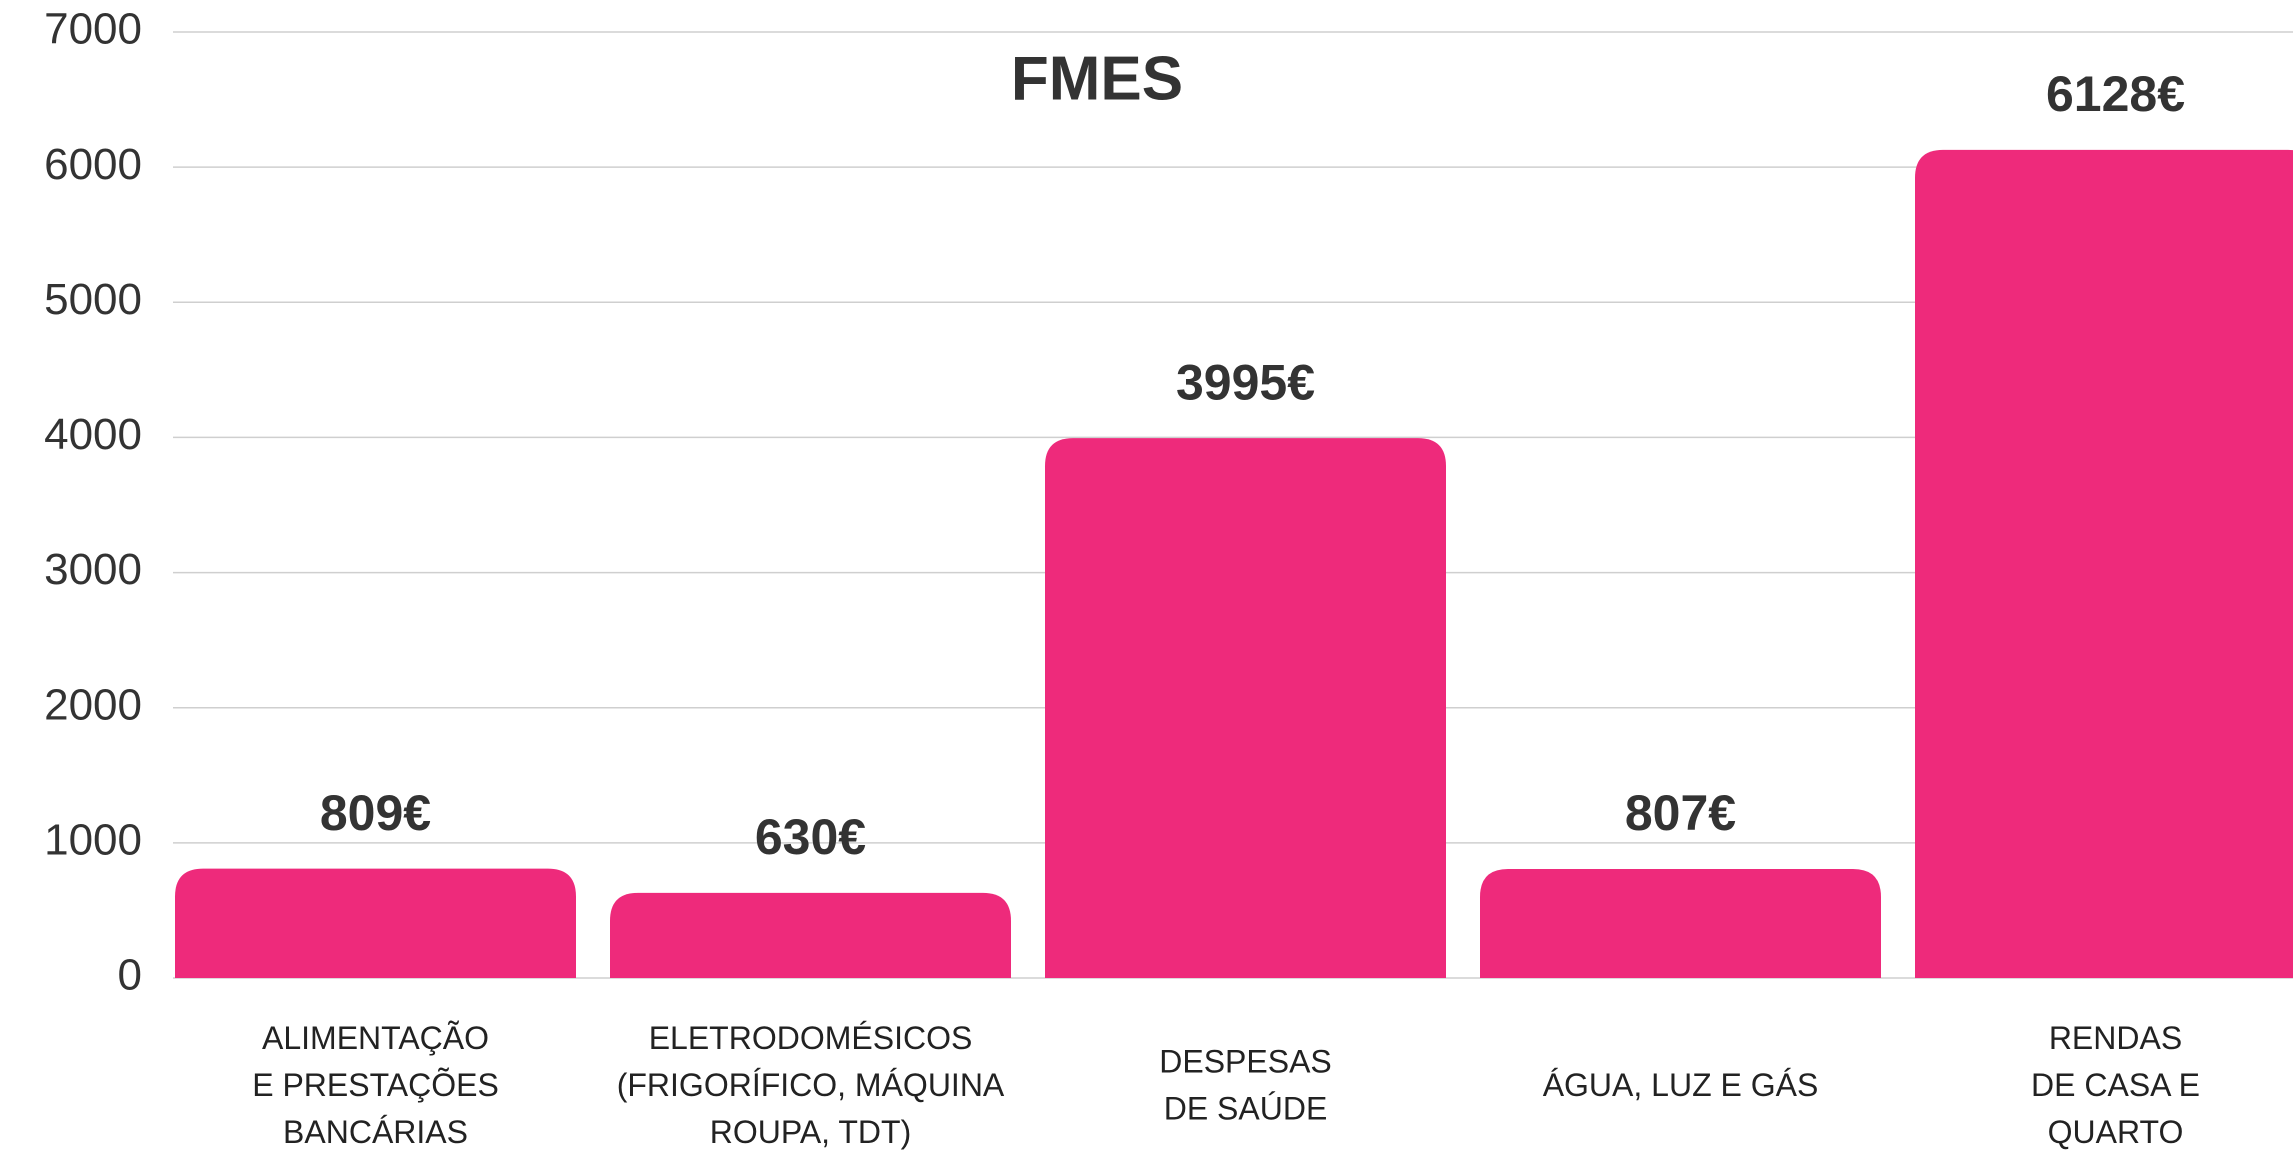 This screenshot has height=1155, width=2293. What do you see at coordinates (810, 837) in the screenshot?
I see `value-label: 630€` at bounding box center [810, 837].